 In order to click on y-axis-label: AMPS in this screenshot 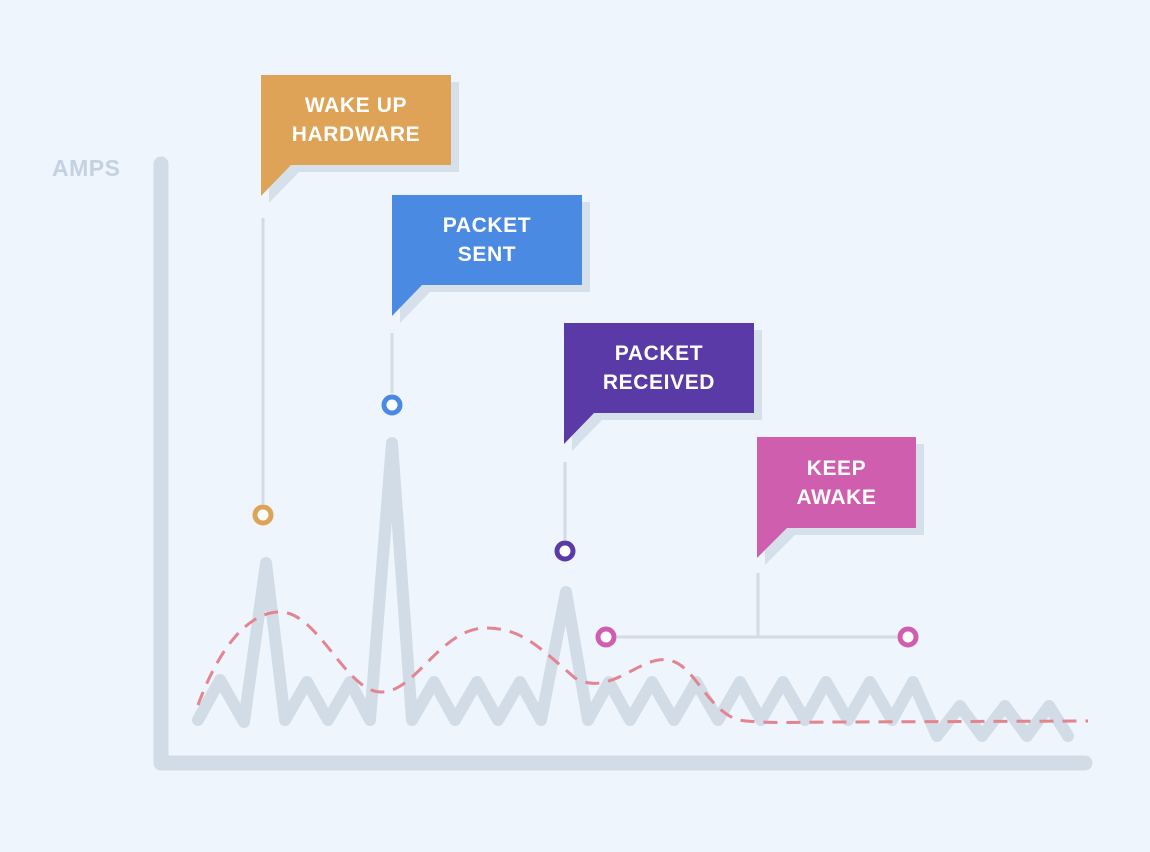, I will do `click(86, 168)`.